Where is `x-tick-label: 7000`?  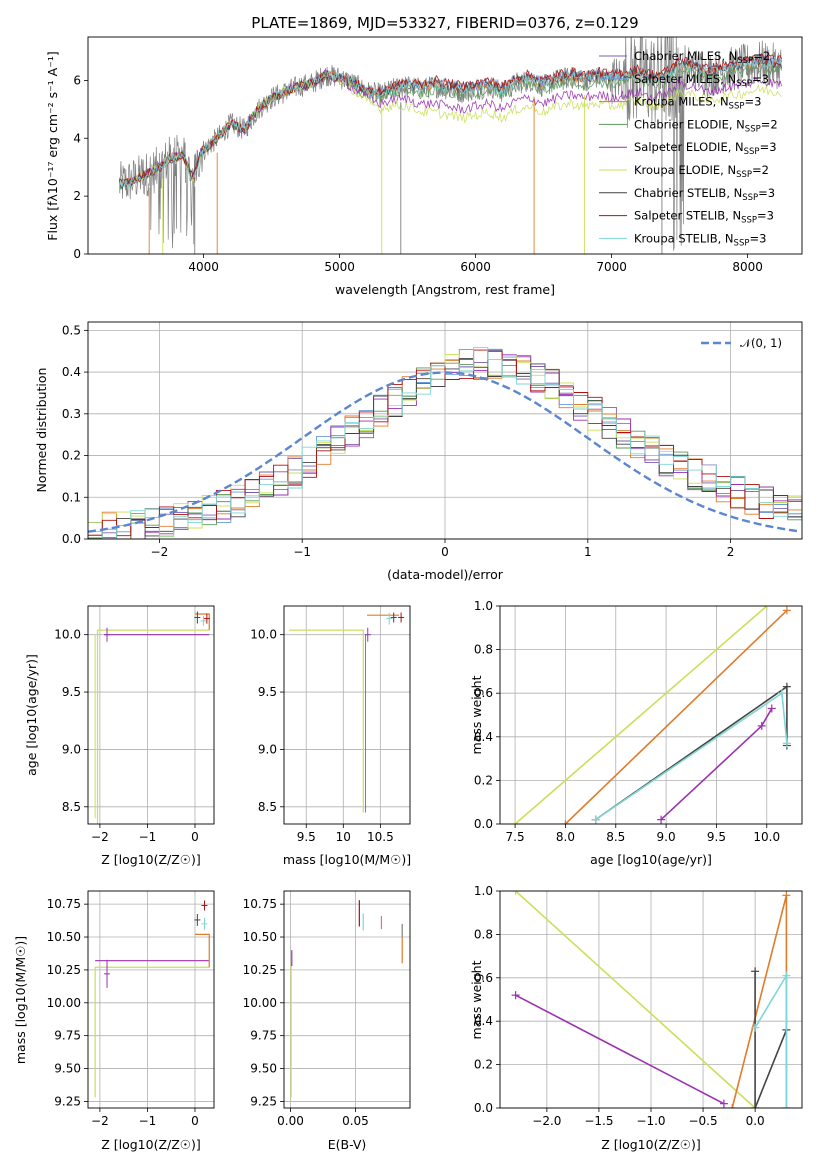 x-tick-label: 7000 is located at coordinates (611, 267).